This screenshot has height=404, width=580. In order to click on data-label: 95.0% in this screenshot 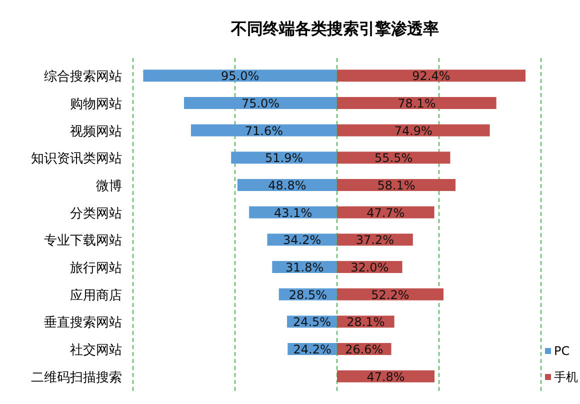, I will do `click(240, 76)`.